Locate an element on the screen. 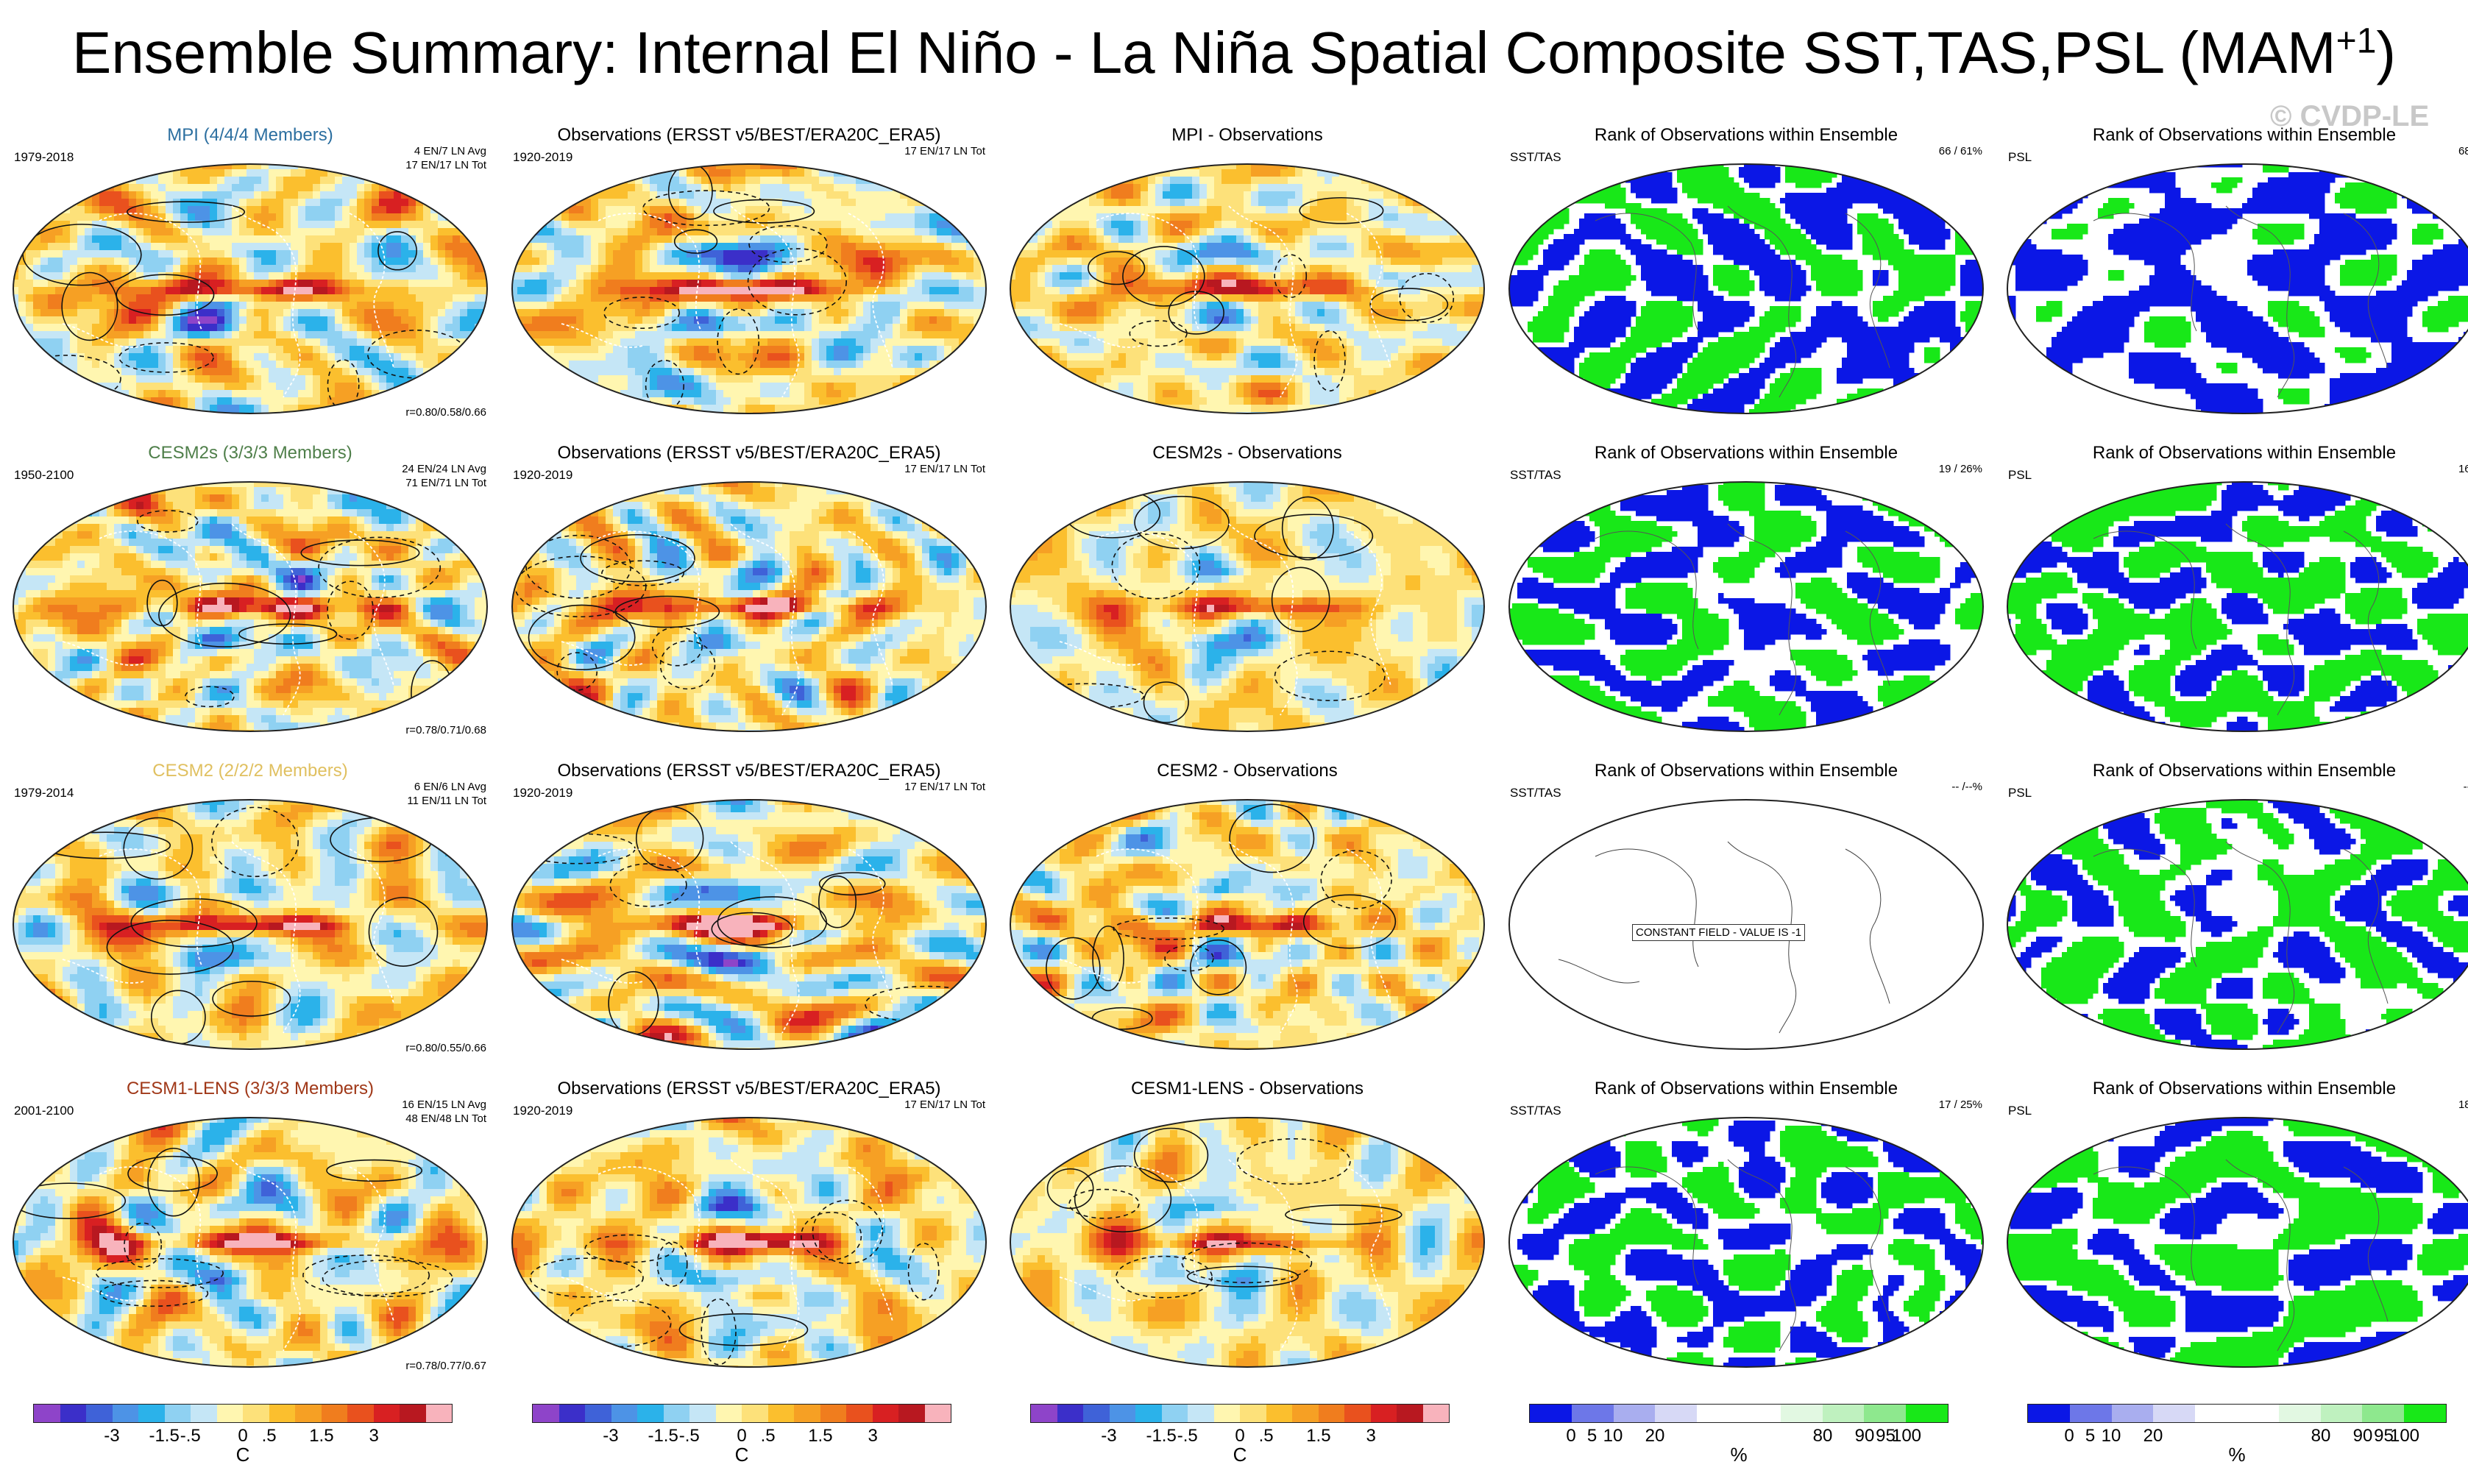  model-composite-title: CESM1-LENS (3/3/3 Members) is located at coordinates (250, 1089).